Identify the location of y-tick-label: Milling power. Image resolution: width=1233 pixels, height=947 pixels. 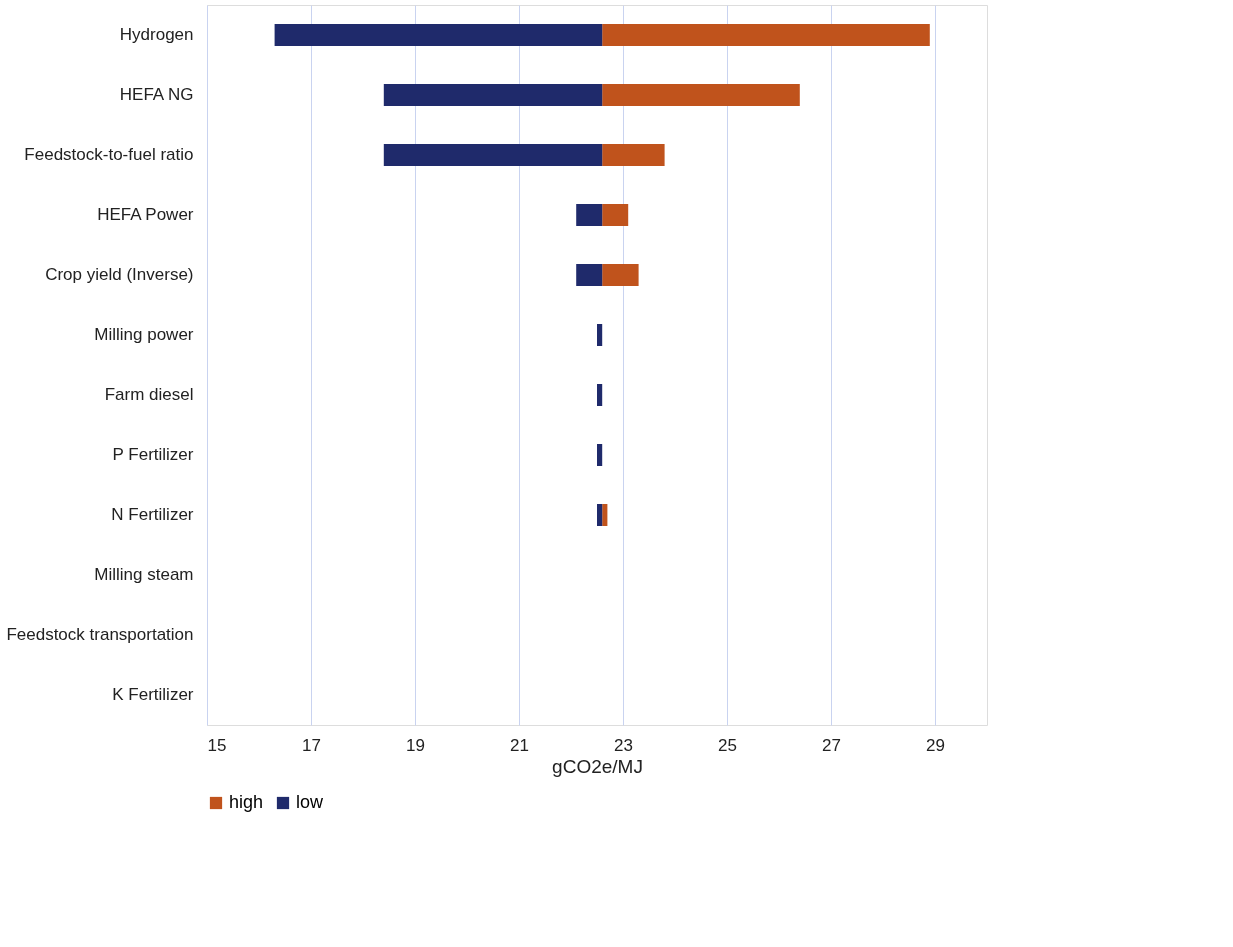
(144, 334).